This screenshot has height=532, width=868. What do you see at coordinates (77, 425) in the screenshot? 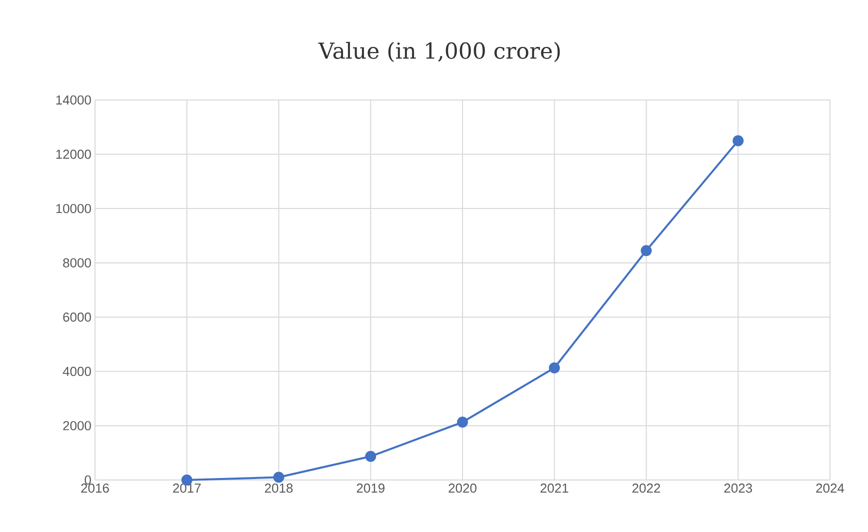
I see `y-tick-label: 2000` at bounding box center [77, 425].